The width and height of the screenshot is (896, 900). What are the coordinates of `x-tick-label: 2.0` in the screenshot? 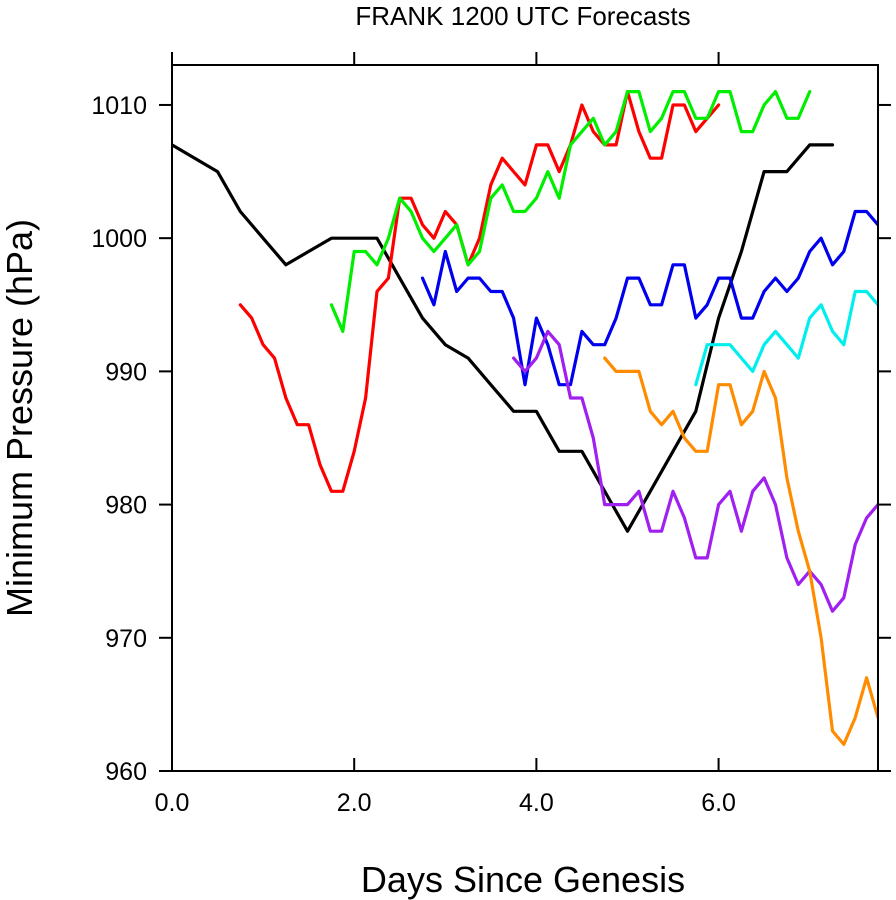 It's located at (354, 803).